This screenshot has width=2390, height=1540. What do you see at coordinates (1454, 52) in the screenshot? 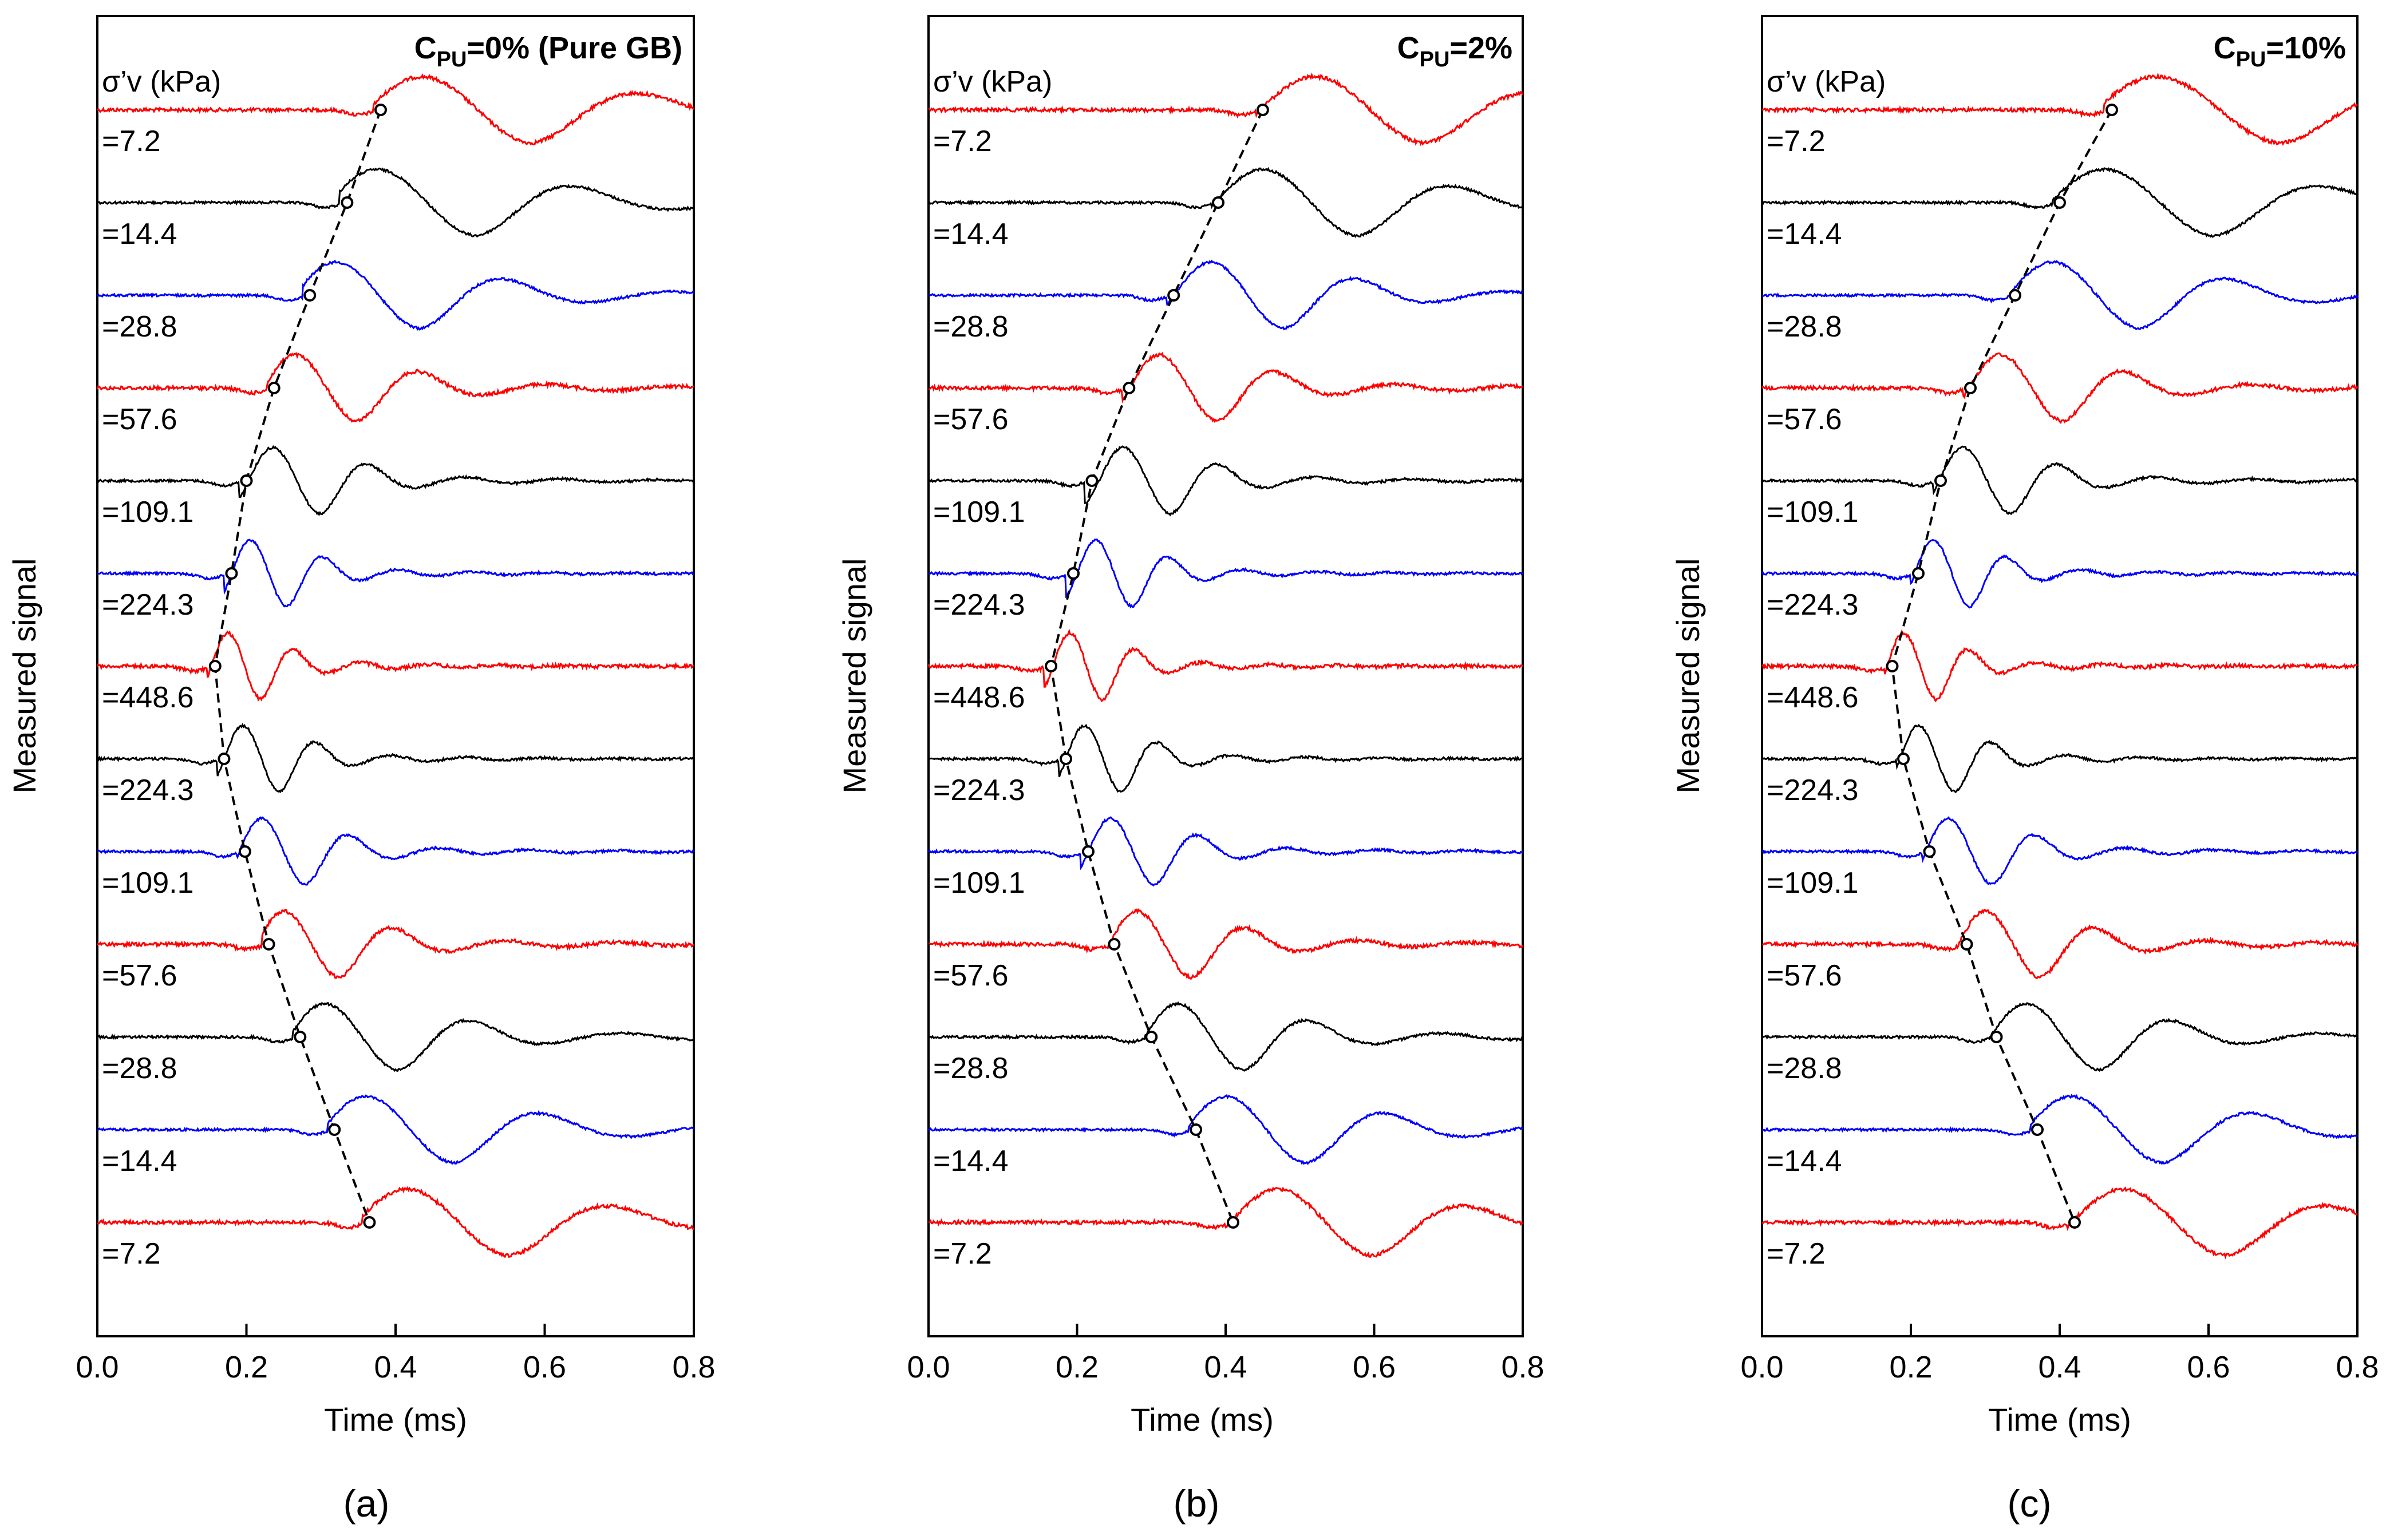
I see `panel-title: CPU=2%` at bounding box center [1454, 52].